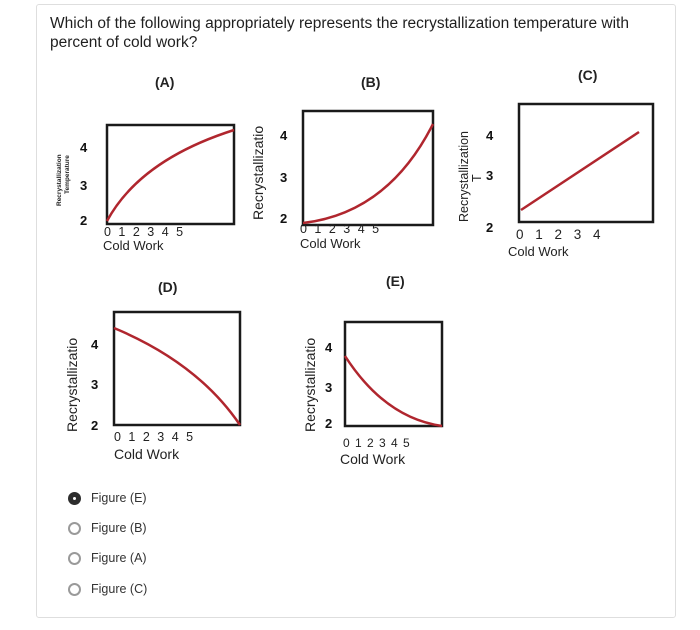  Describe the element at coordinates (329, 347) in the screenshot. I see `panel-e-ytick-4: 4` at that location.